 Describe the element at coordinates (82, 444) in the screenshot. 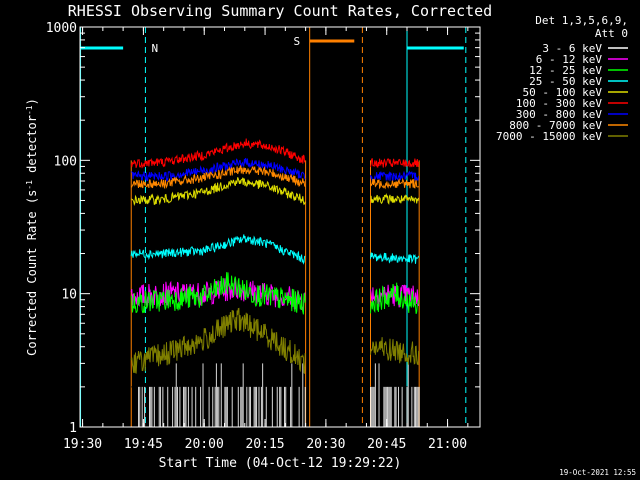

I see `x-tick-label: 19:30` at that location.